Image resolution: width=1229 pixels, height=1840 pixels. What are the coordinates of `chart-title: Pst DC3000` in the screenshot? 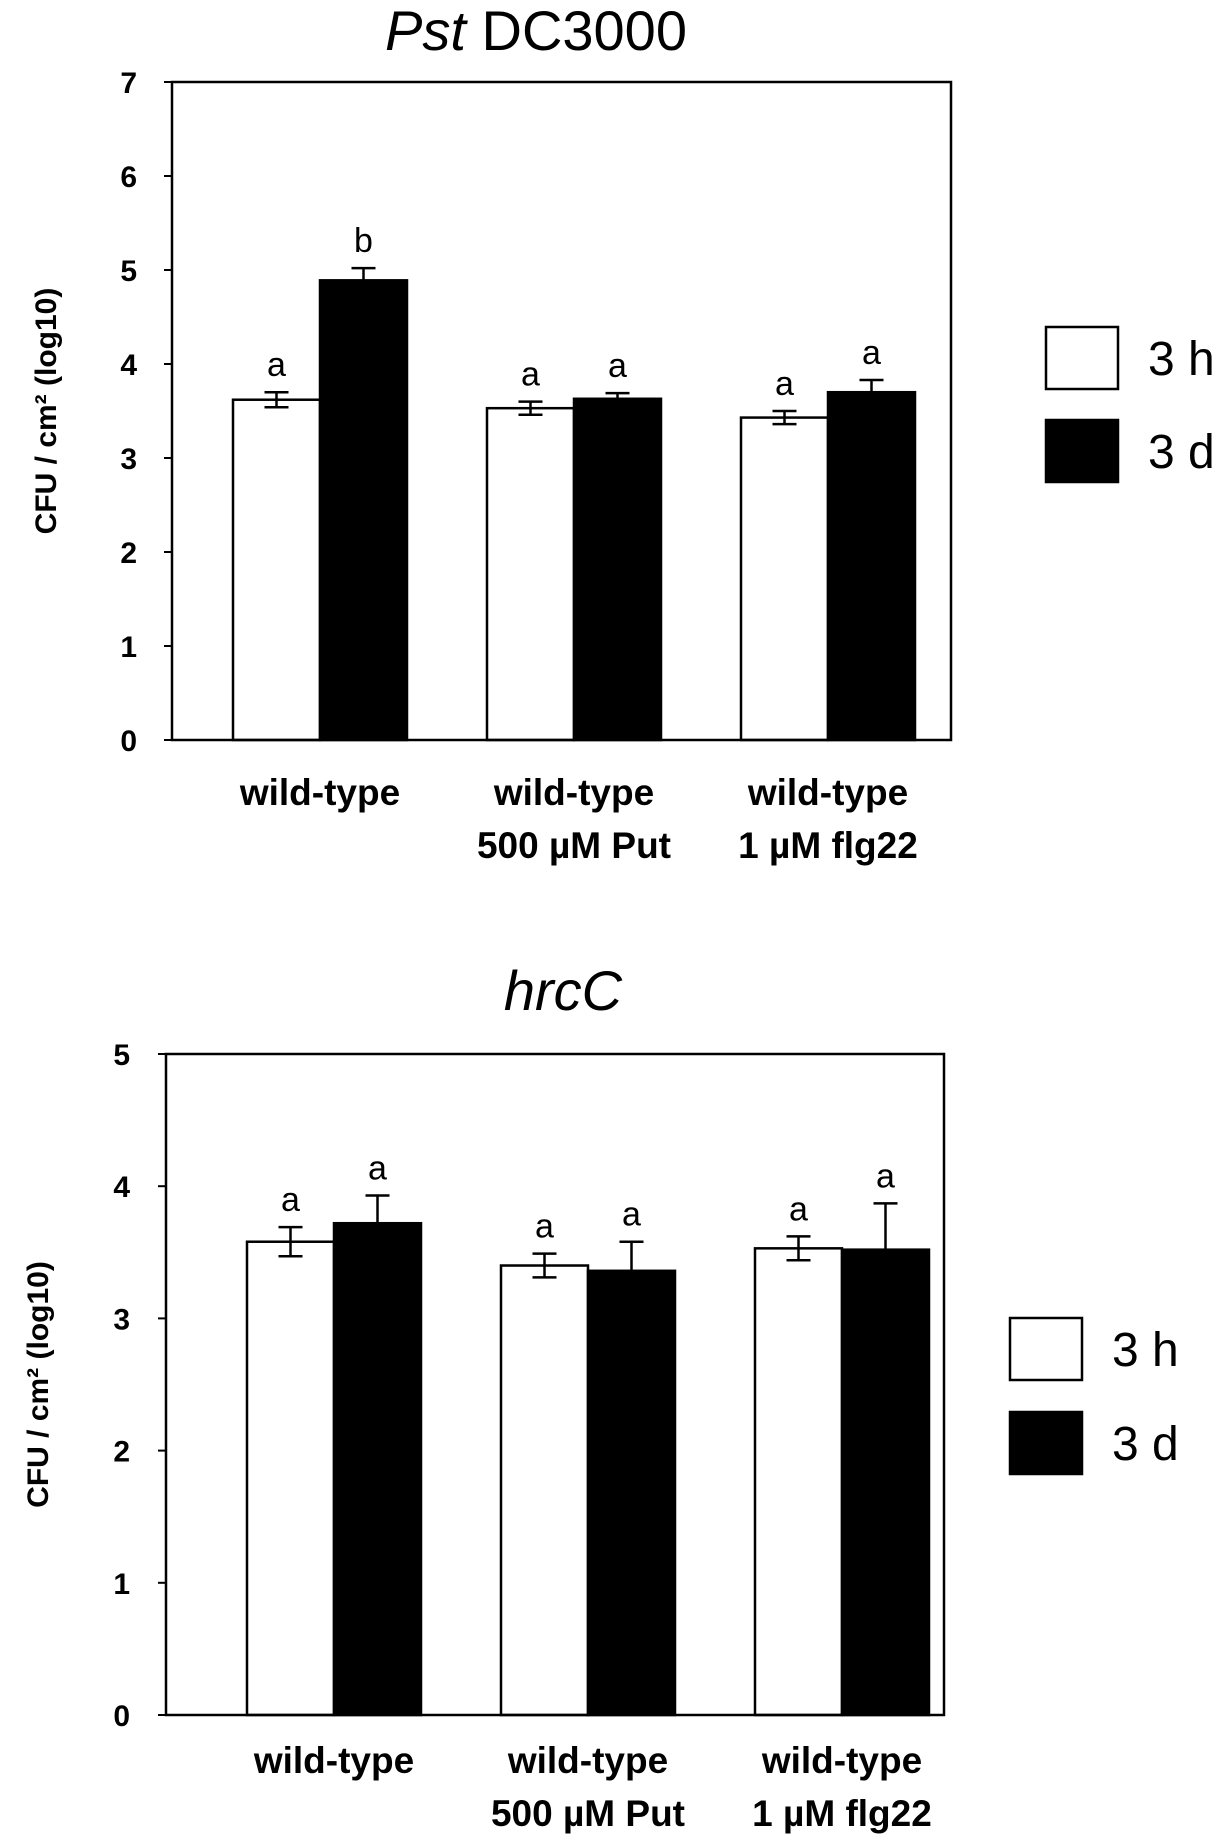 It's located at (536, 31).